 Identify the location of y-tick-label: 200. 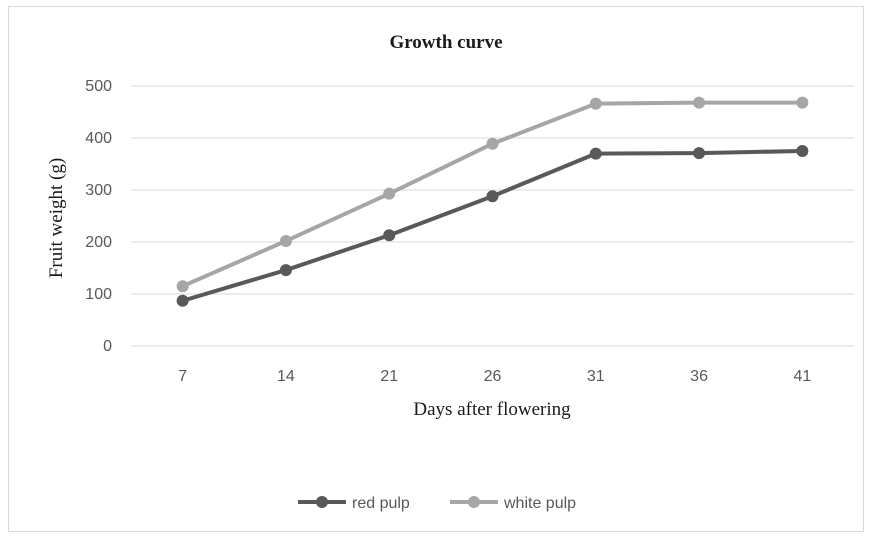
(98, 242).